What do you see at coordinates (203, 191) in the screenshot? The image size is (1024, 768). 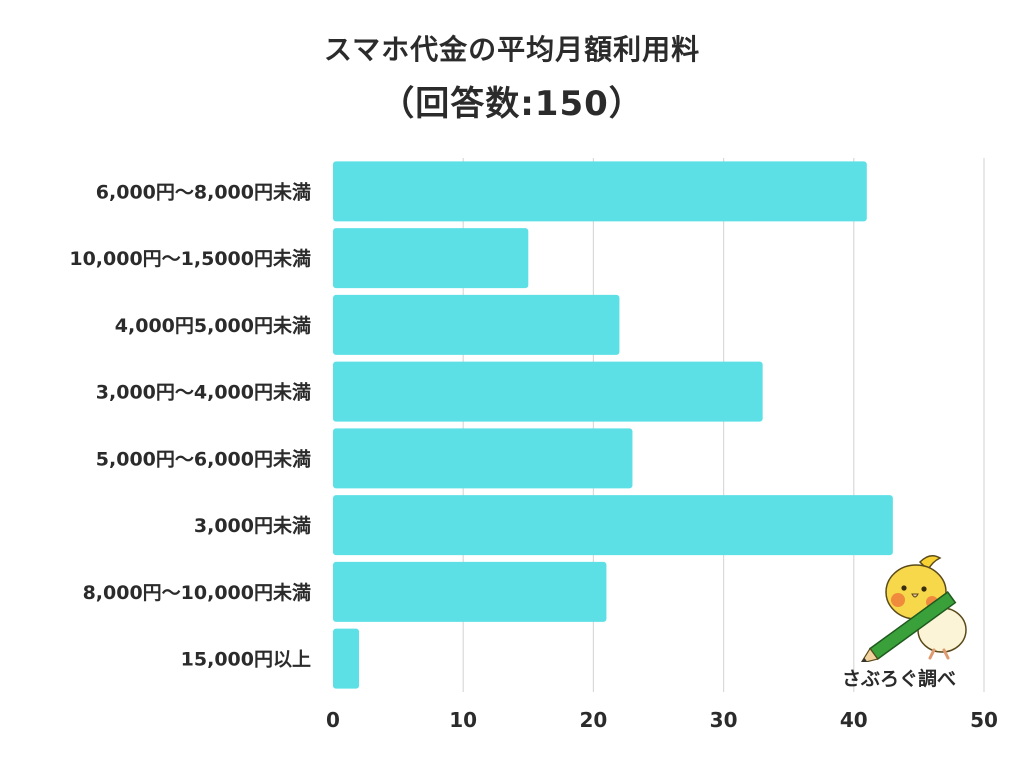 I see `category-label-1: 6,000円～8,000円未満` at bounding box center [203, 191].